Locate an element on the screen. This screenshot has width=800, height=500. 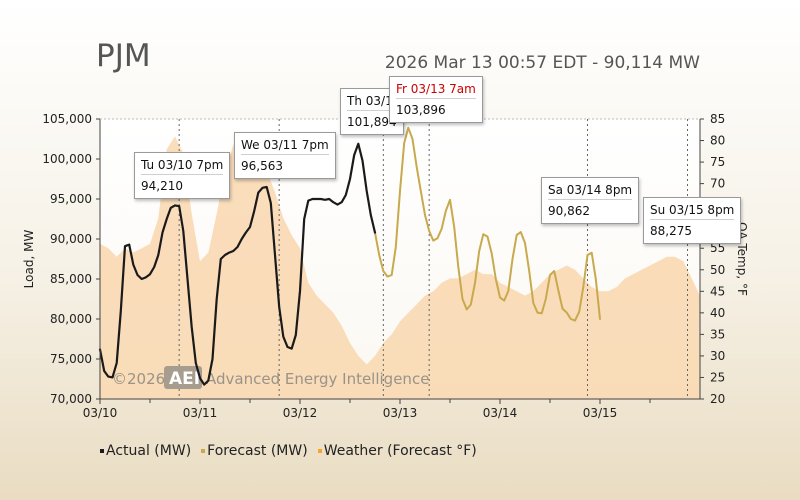
legend-item: Actual (MW) is located at coordinates (145, 451).